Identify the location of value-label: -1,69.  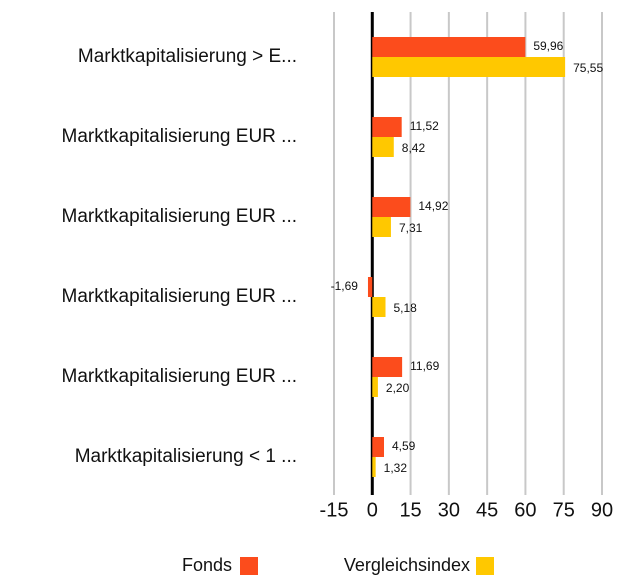
(345, 286).